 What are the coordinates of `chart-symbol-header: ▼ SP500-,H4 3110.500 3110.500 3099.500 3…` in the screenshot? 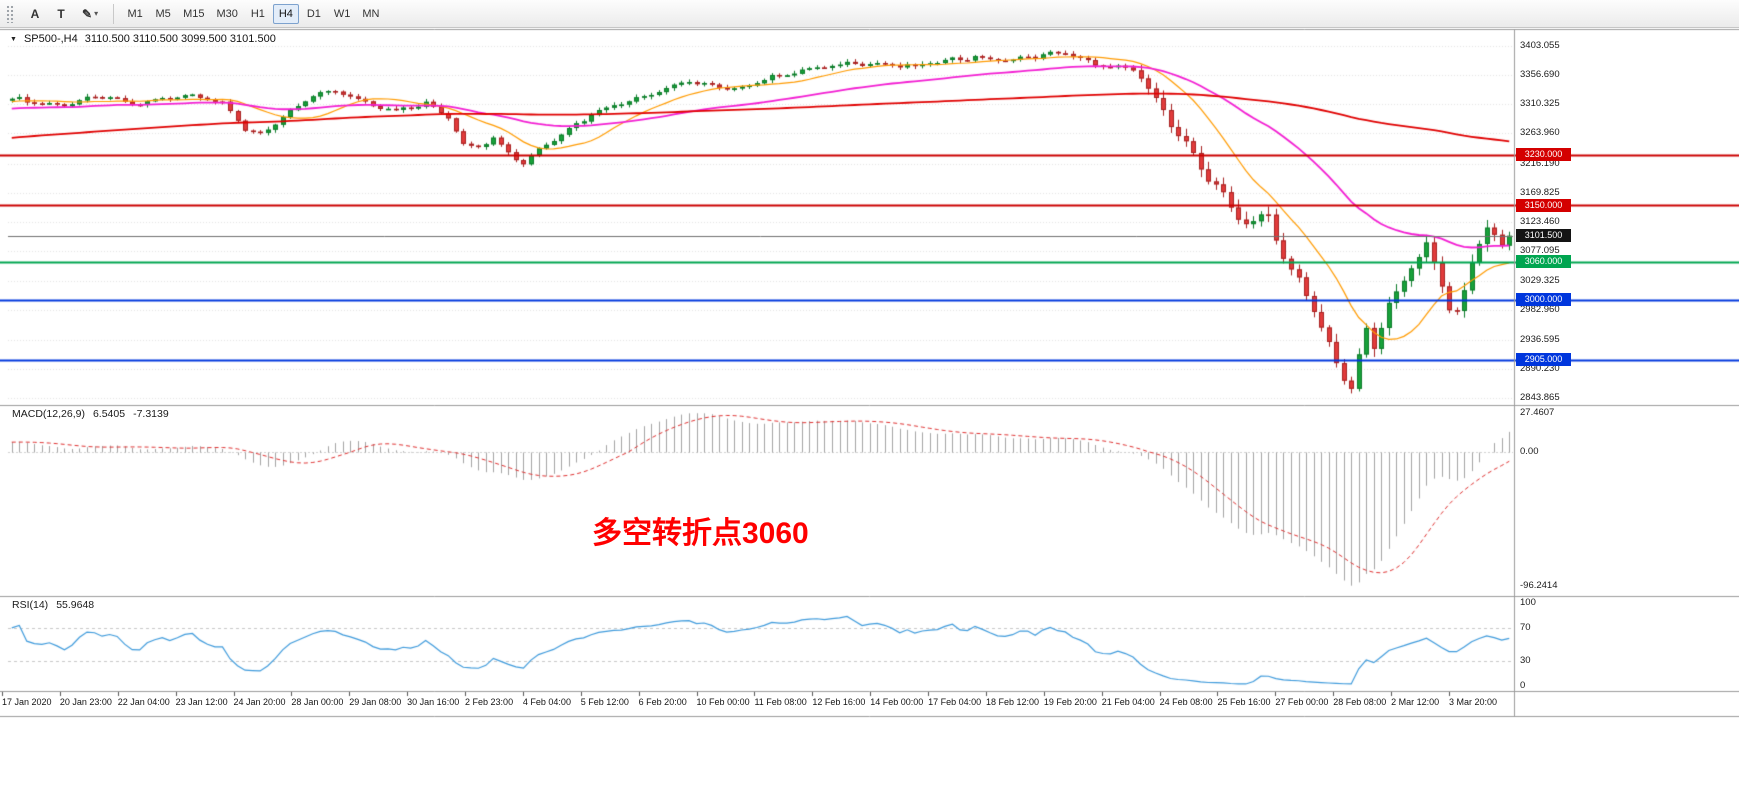 It's located at (143, 39).